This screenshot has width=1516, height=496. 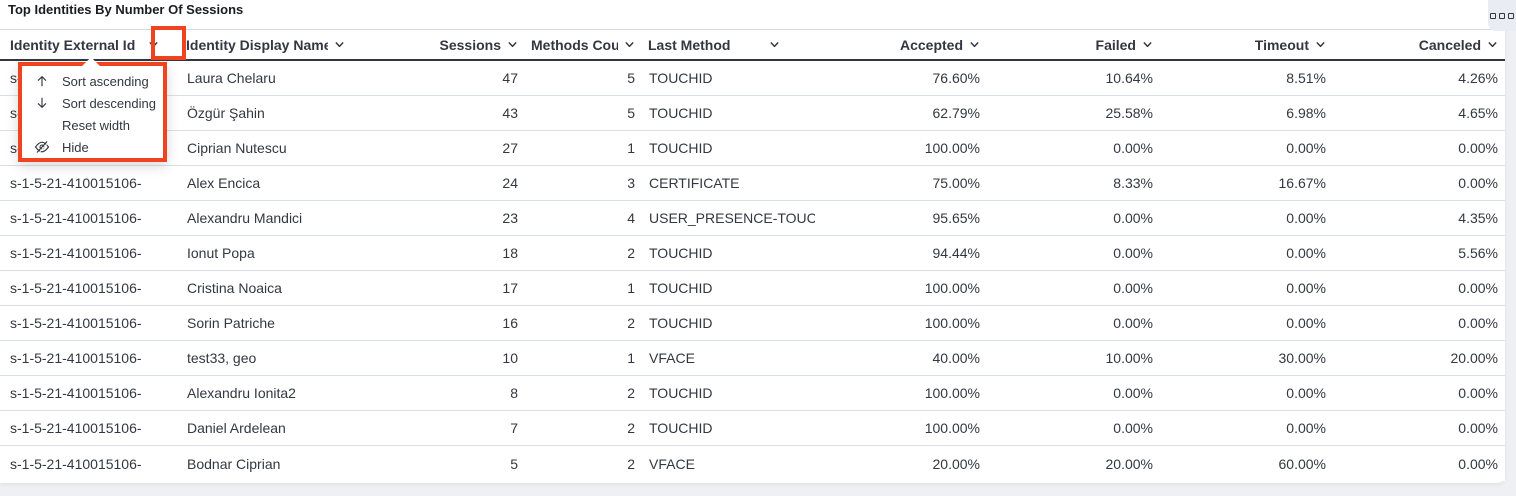 What do you see at coordinates (901, 78) in the screenshot?
I see `cell-accepted: 76.60%` at bounding box center [901, 78].